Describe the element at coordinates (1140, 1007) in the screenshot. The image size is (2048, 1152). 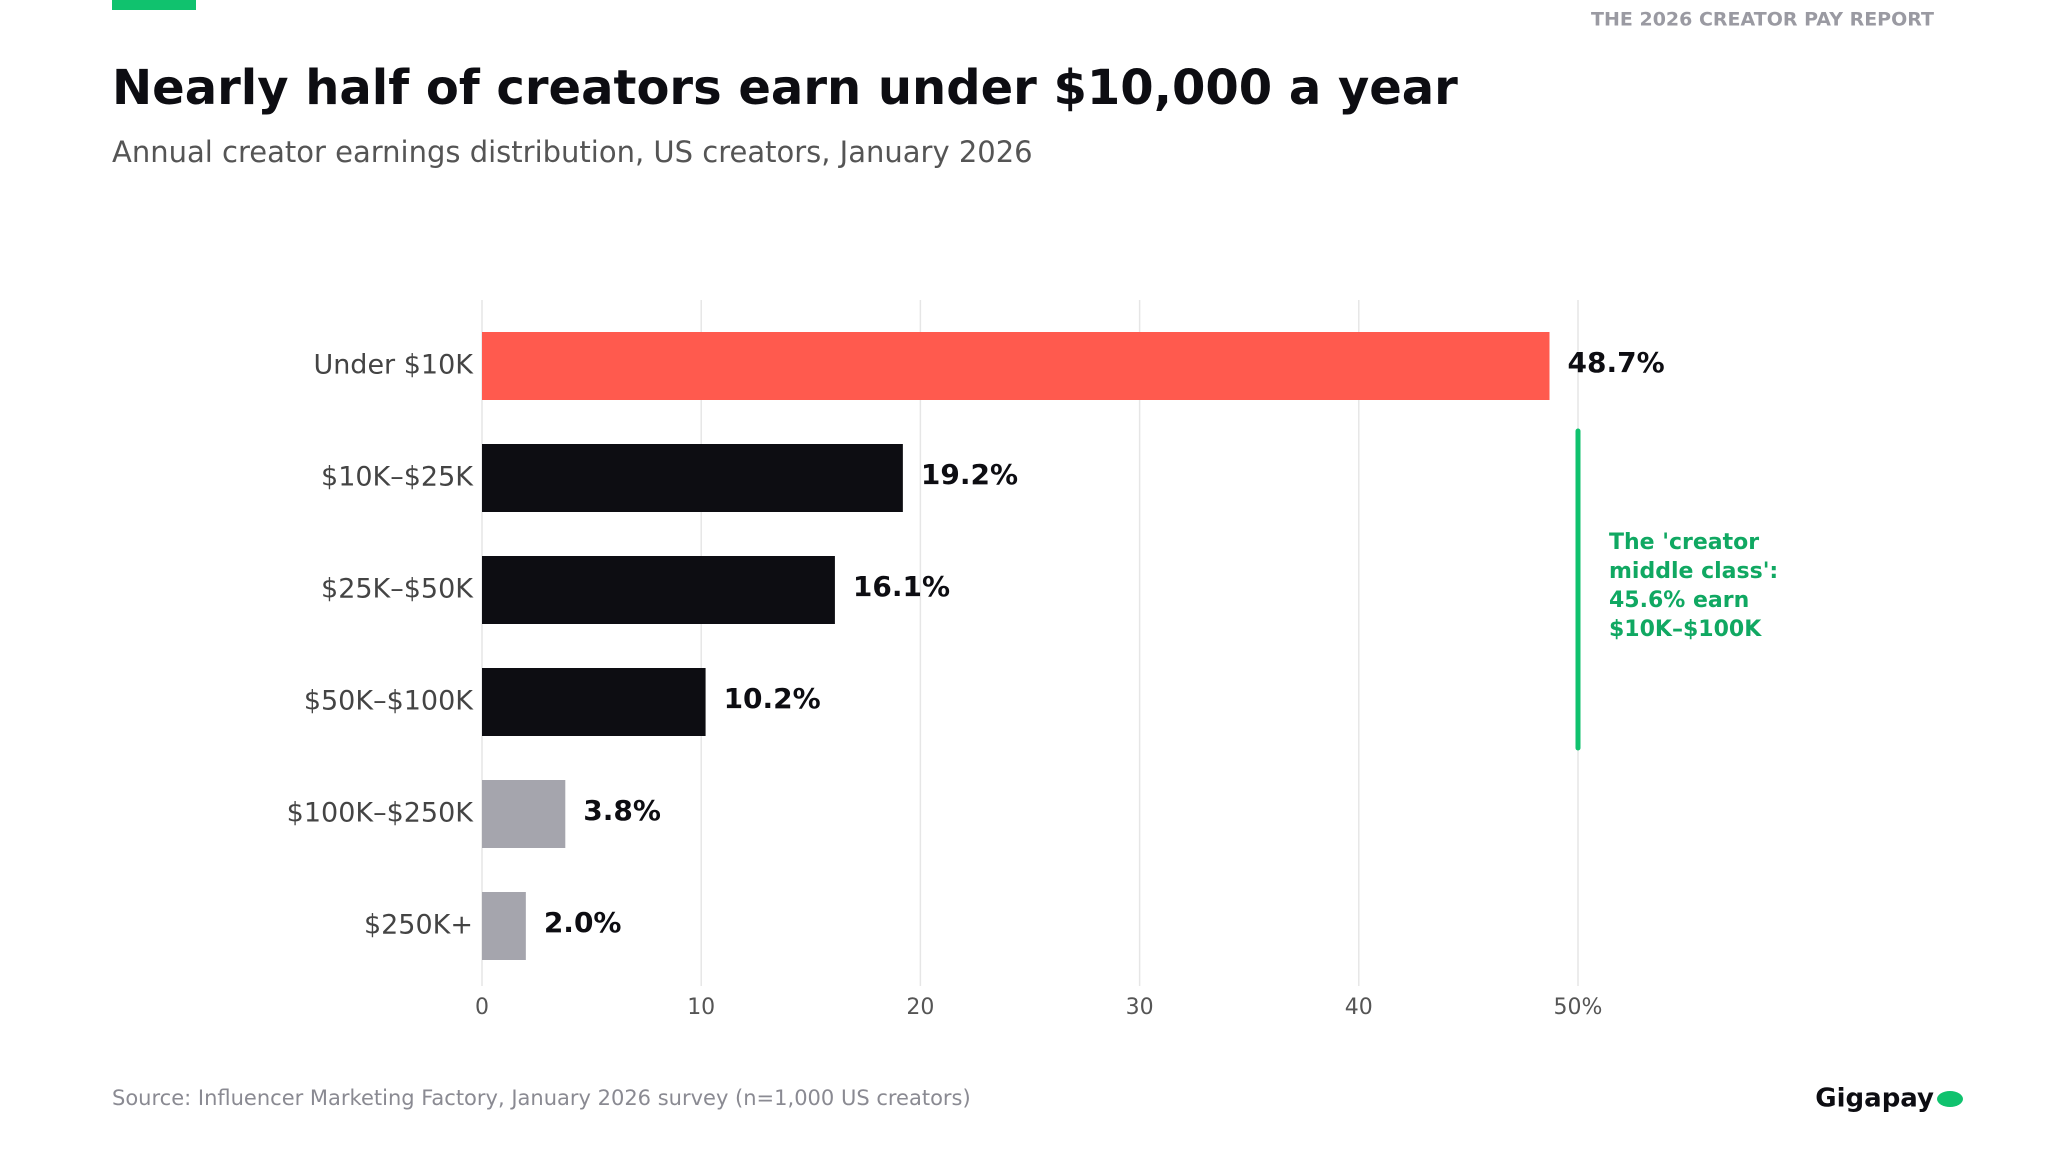
I see `x-tick-label: 30` at that location.